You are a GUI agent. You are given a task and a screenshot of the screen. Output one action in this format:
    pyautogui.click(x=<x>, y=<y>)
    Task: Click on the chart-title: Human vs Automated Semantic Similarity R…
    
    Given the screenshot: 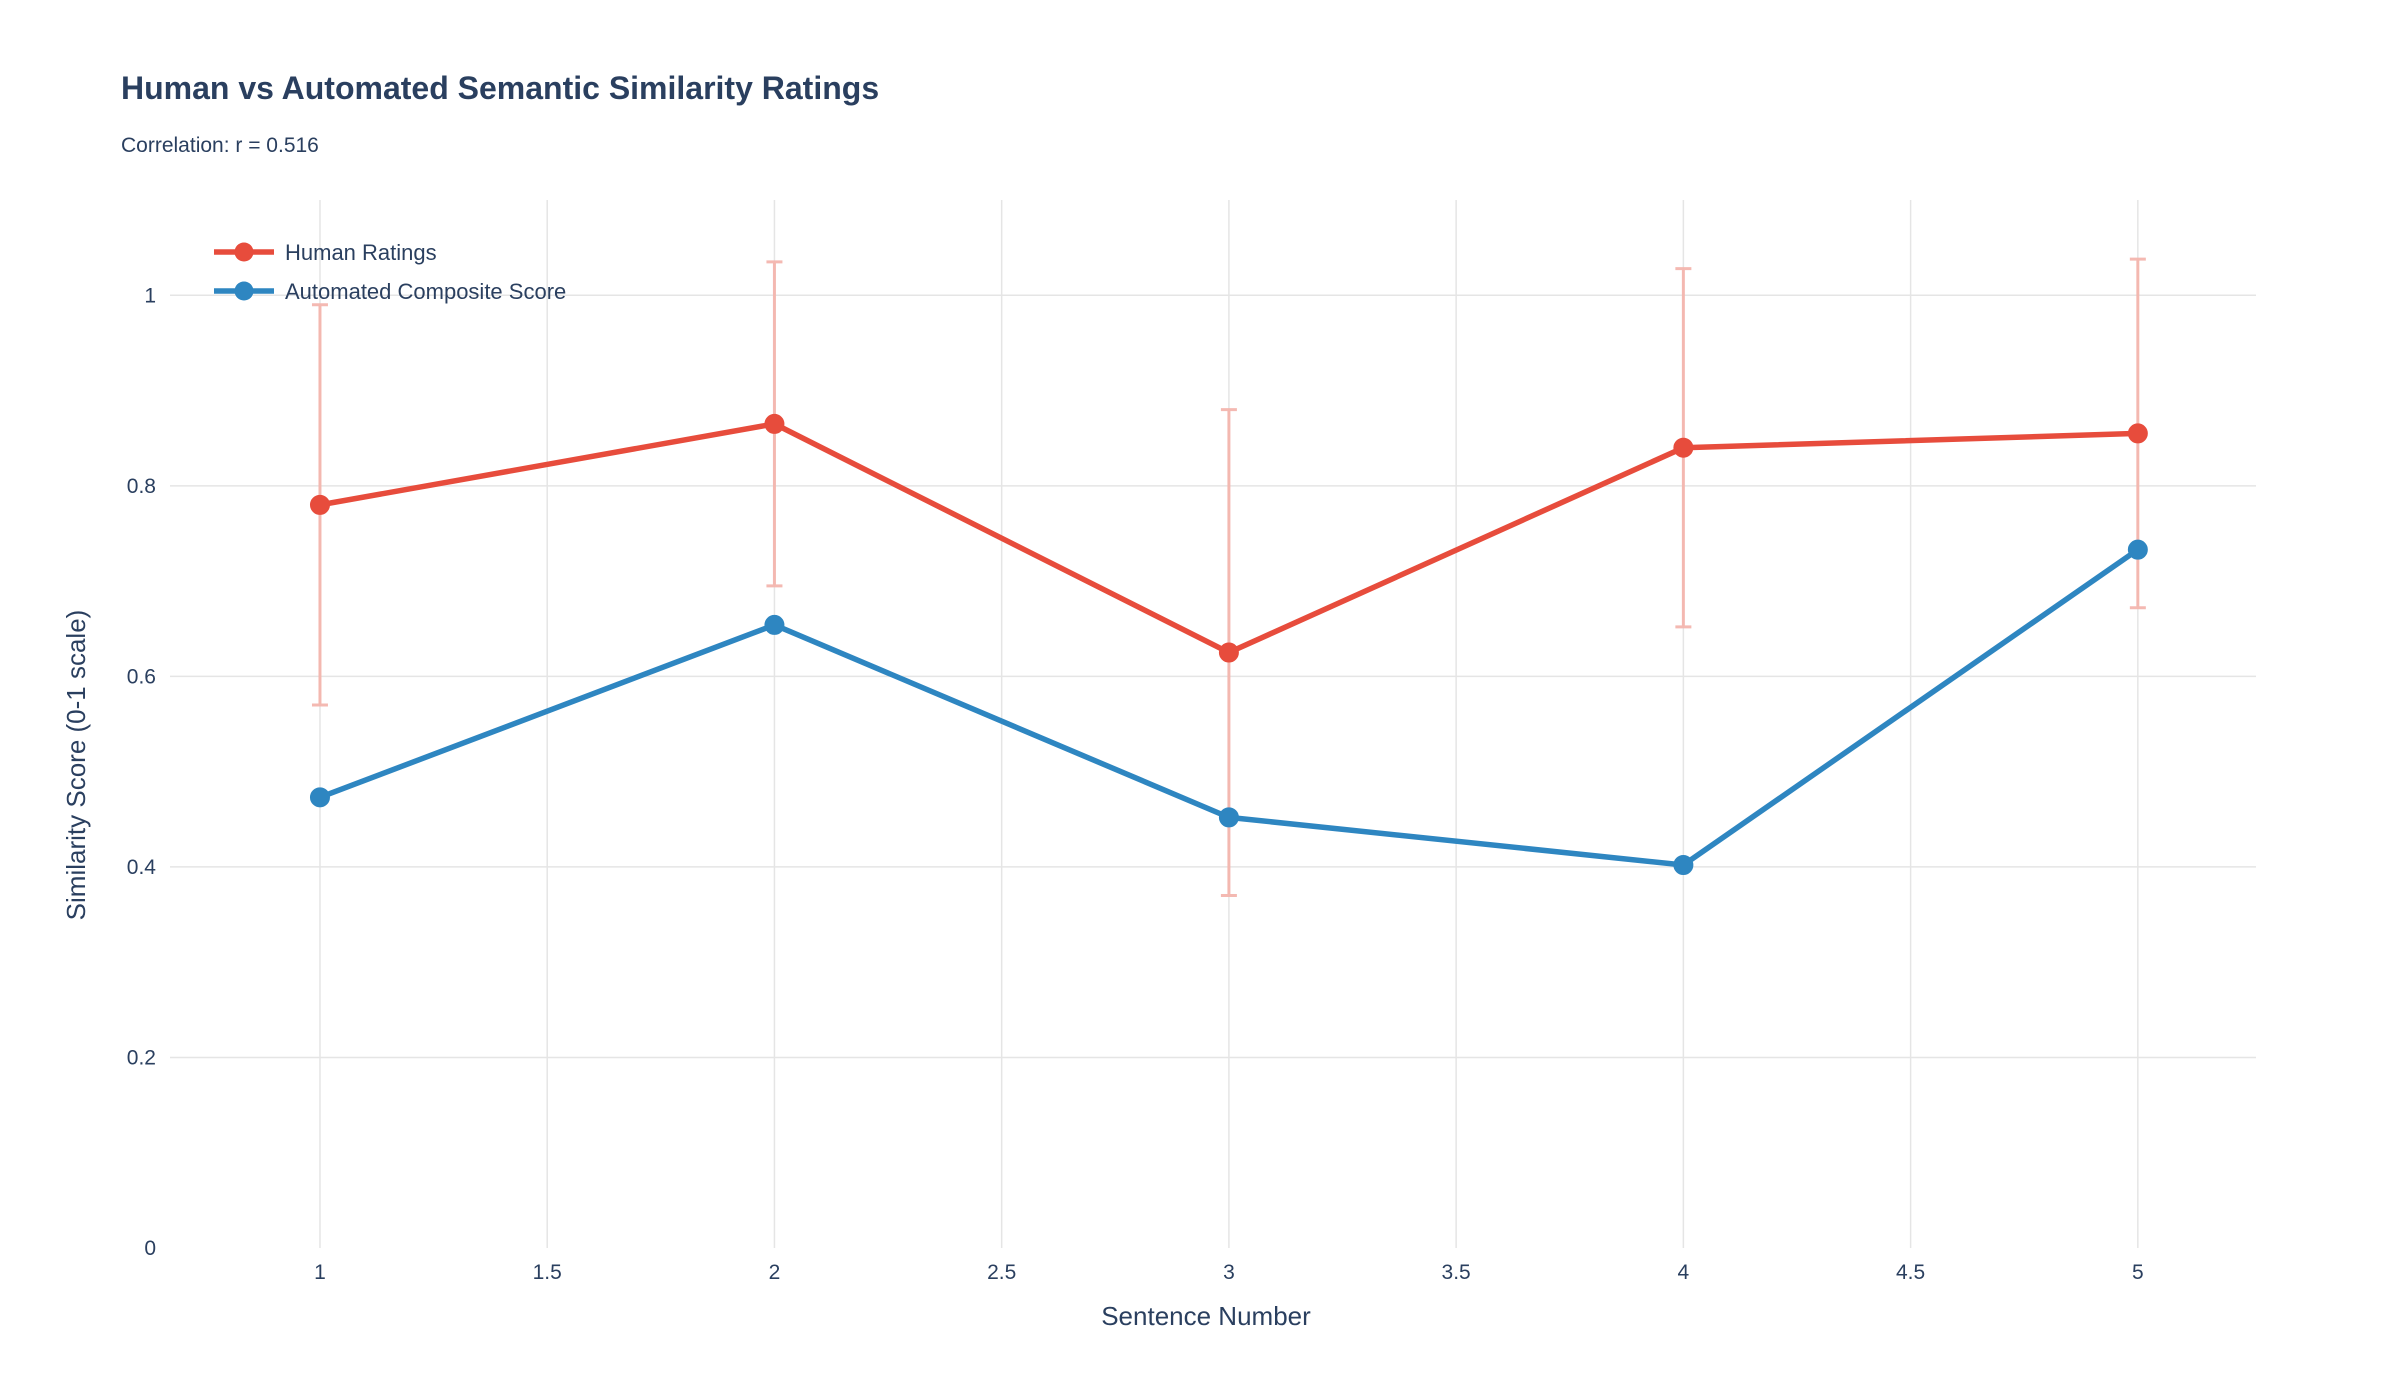 What is the action you would take?
    pyautogui.click(x=500, y=88)
    